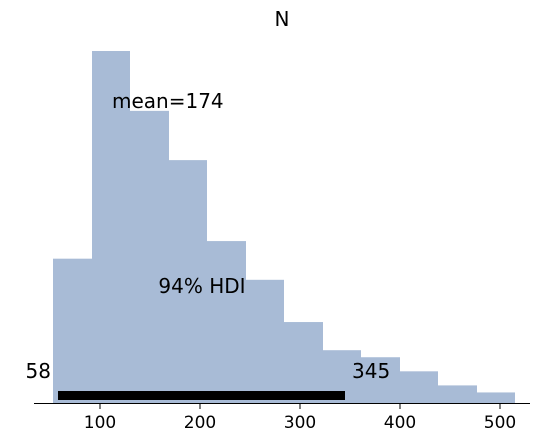  Describe the element at coordinates (200, 423) in the screenshot. I see `x-tick-label: 200` at that location.